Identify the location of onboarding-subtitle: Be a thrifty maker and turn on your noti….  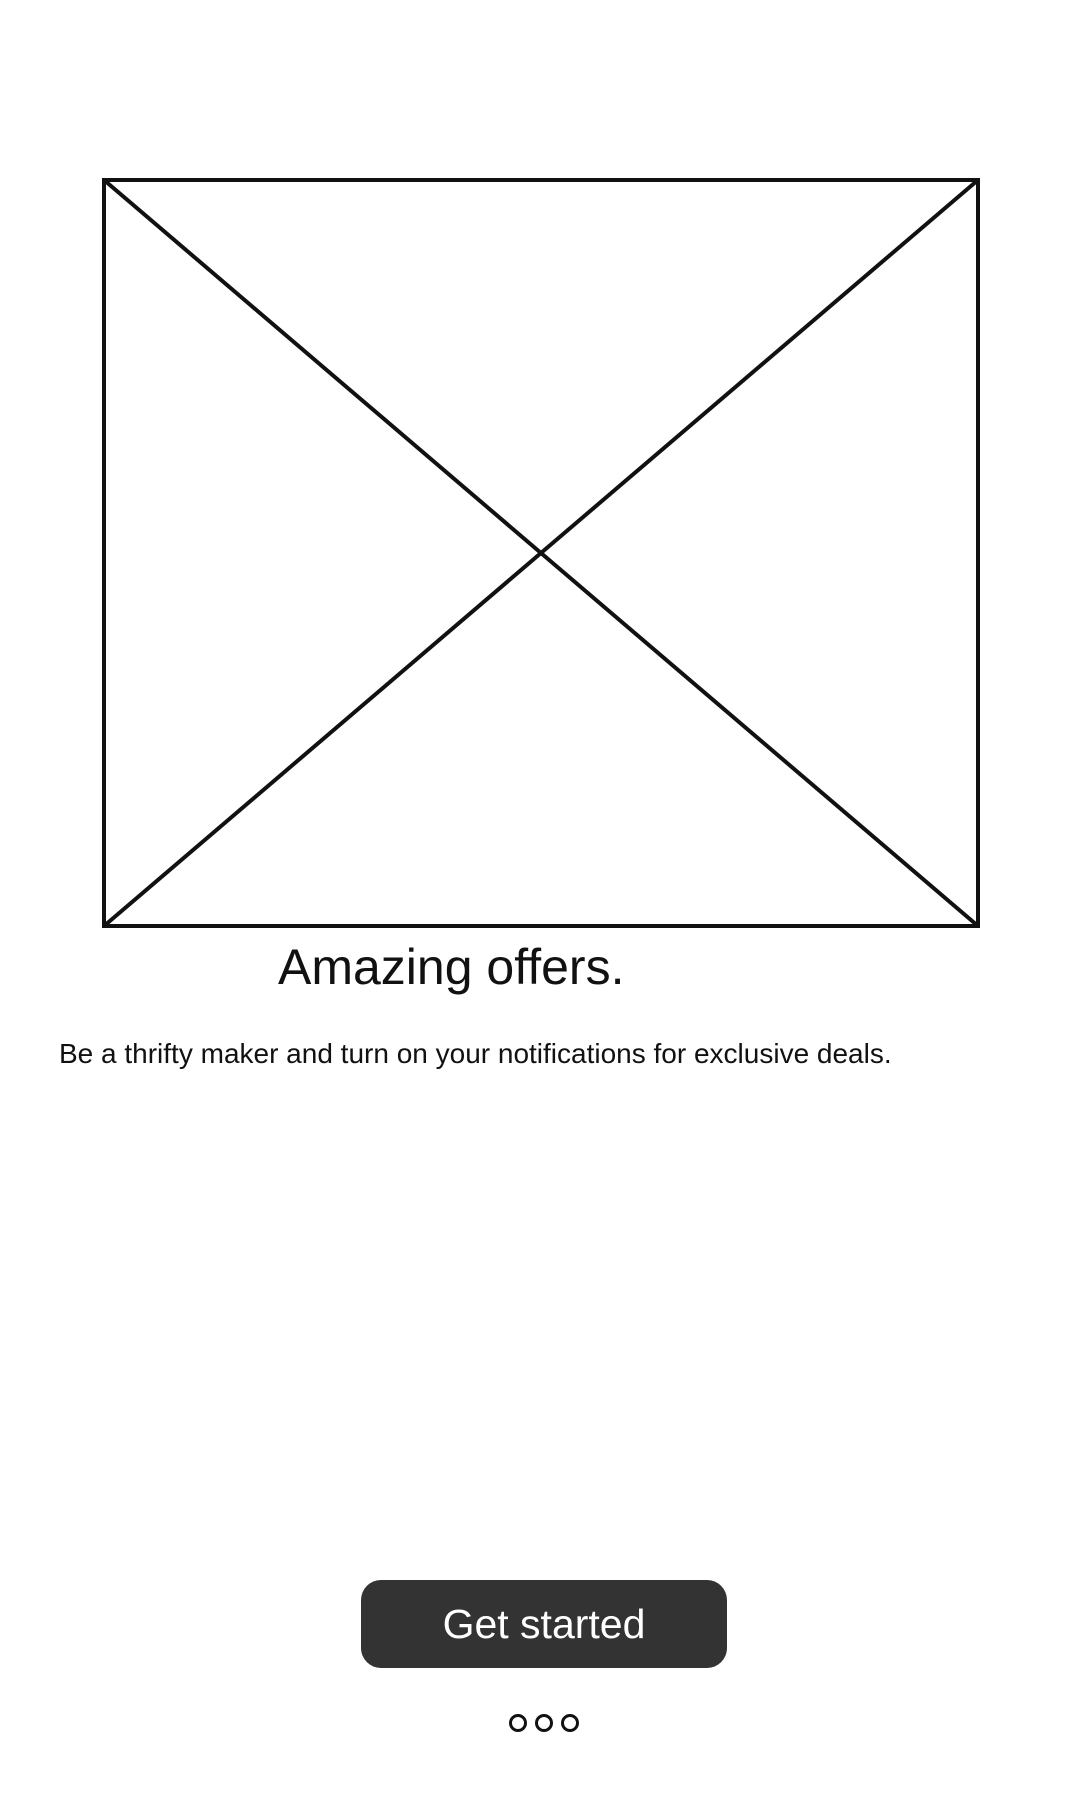
(475, 1053).